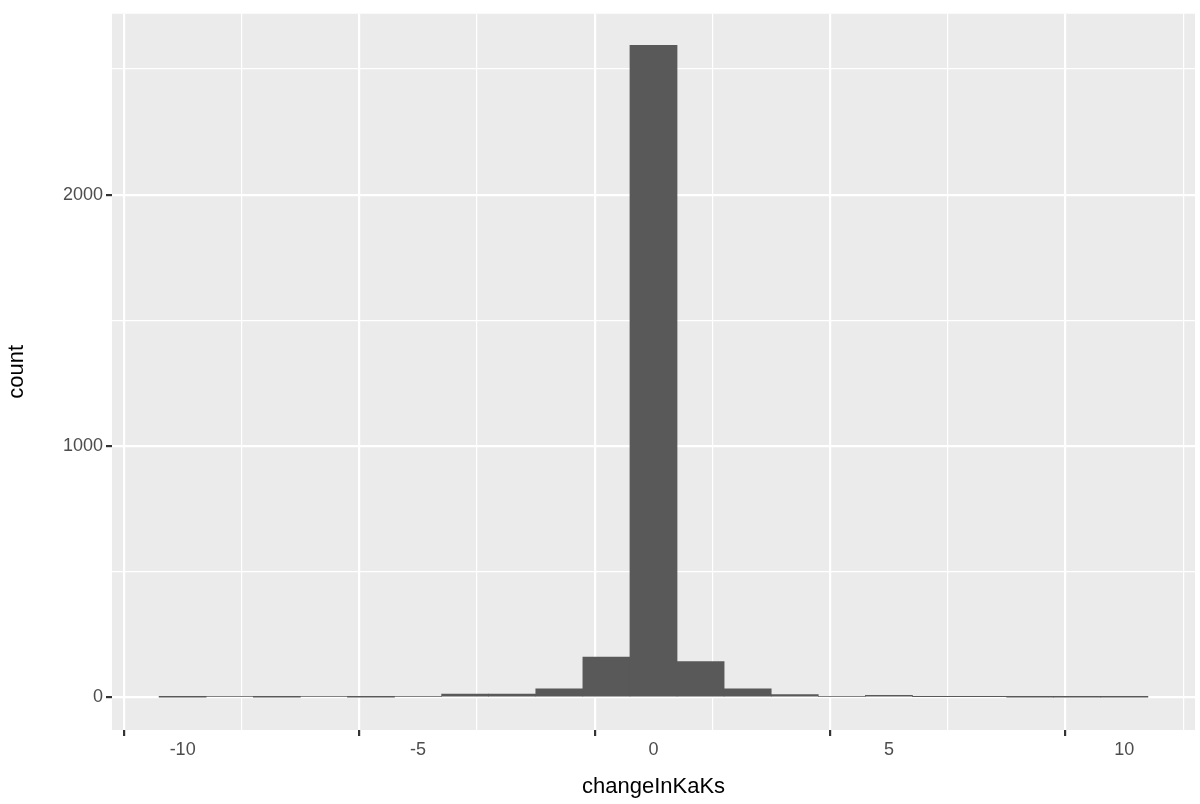 Image resolution: width=1200 pixels, height=804 pixels. I want to click on y-tick-label: 1000, so click(82, 445).